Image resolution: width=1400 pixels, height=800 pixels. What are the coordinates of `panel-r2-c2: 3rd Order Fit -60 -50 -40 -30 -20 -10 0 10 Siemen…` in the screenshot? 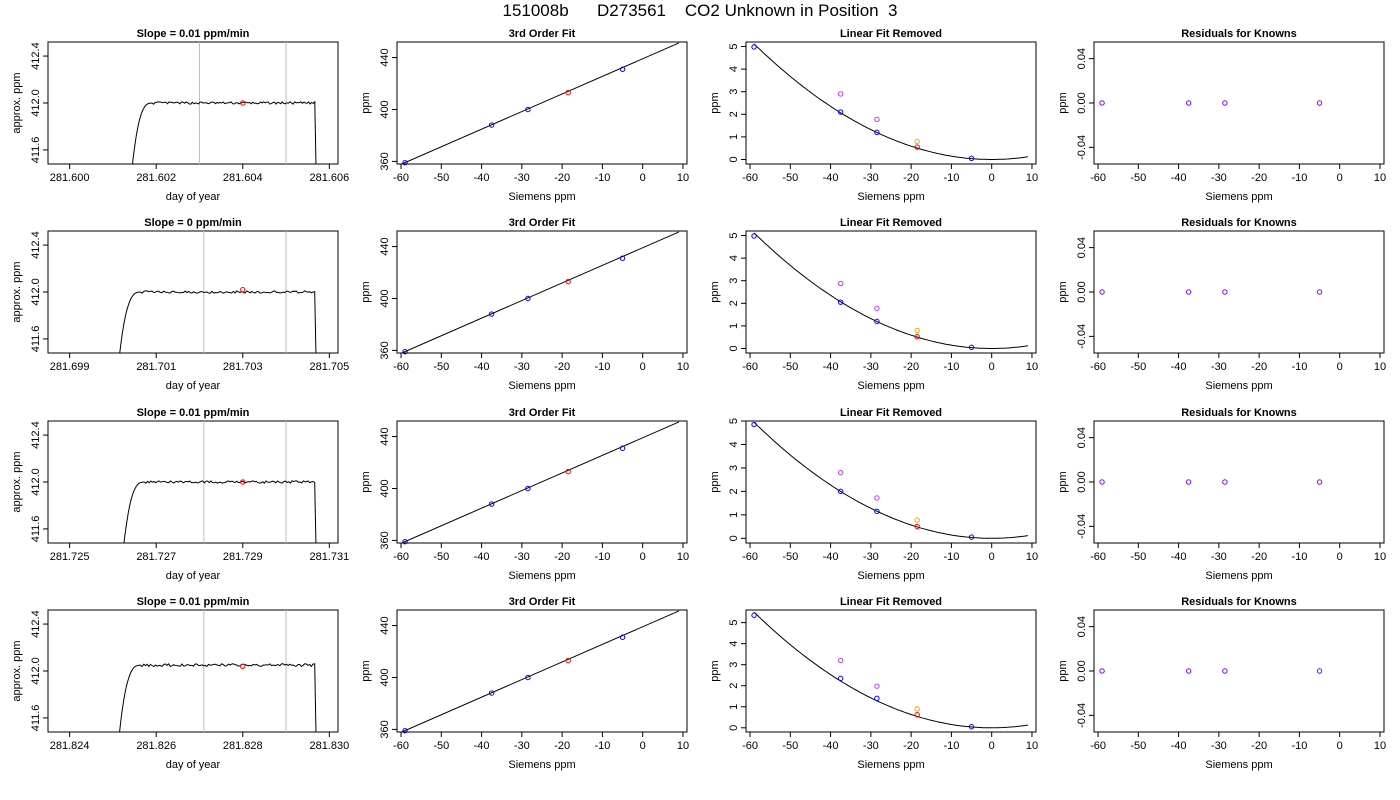 It's located at (524, 304).